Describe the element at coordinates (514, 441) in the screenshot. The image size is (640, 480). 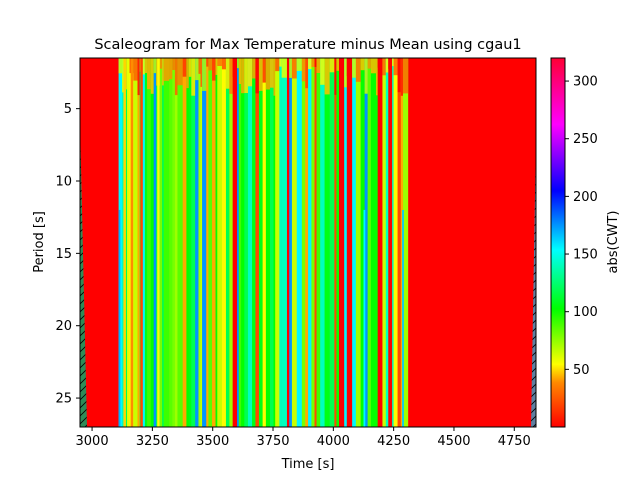
I see `x-tick-label: 4750` at that location.